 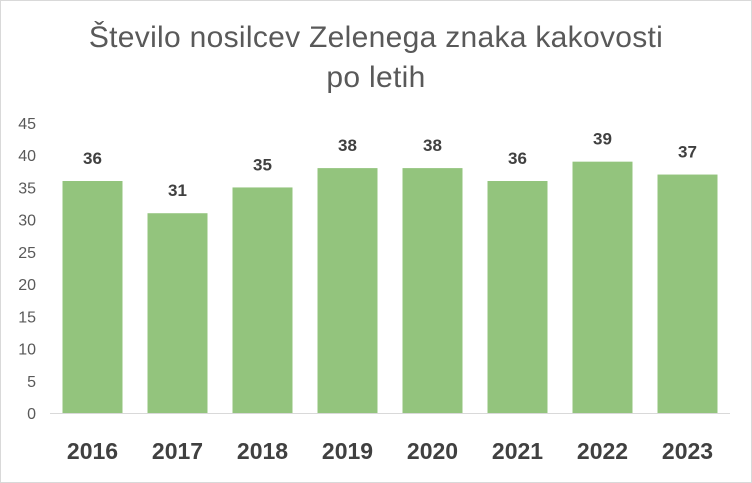 I want to click on y-tick-label: 15, so click(x=27, y=317).